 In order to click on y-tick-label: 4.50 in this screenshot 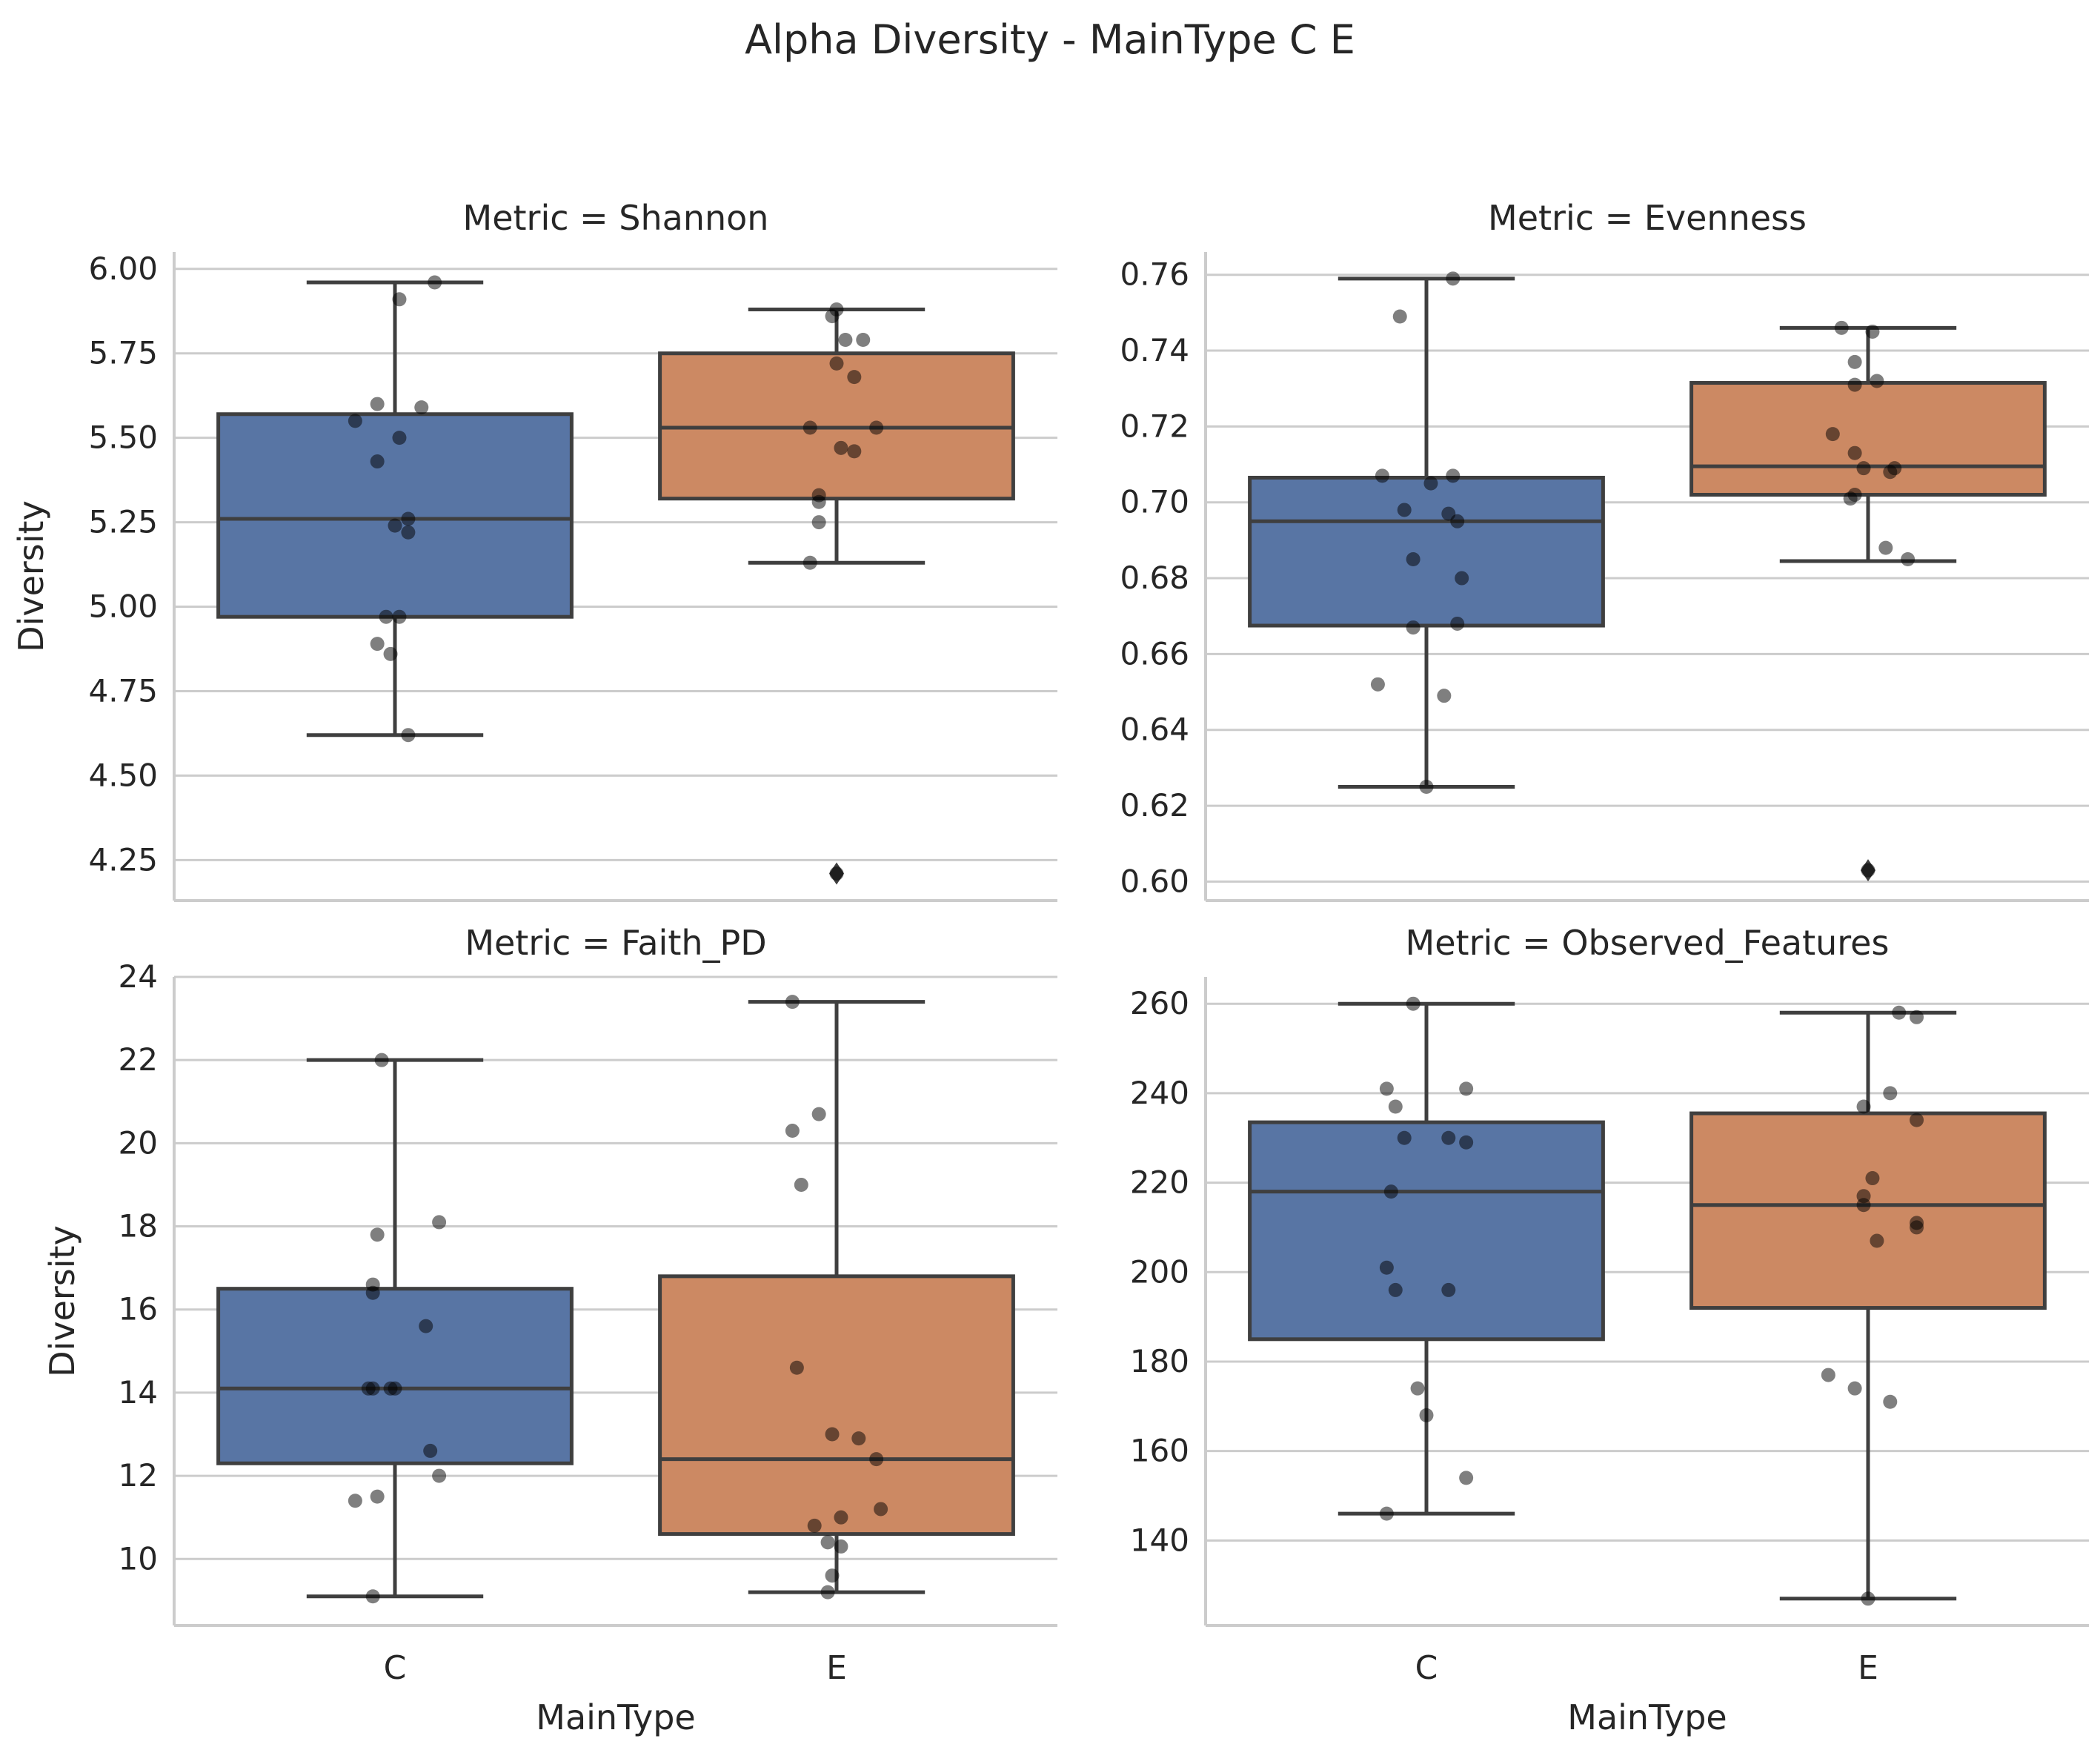, I will do `click(123, 775)`.